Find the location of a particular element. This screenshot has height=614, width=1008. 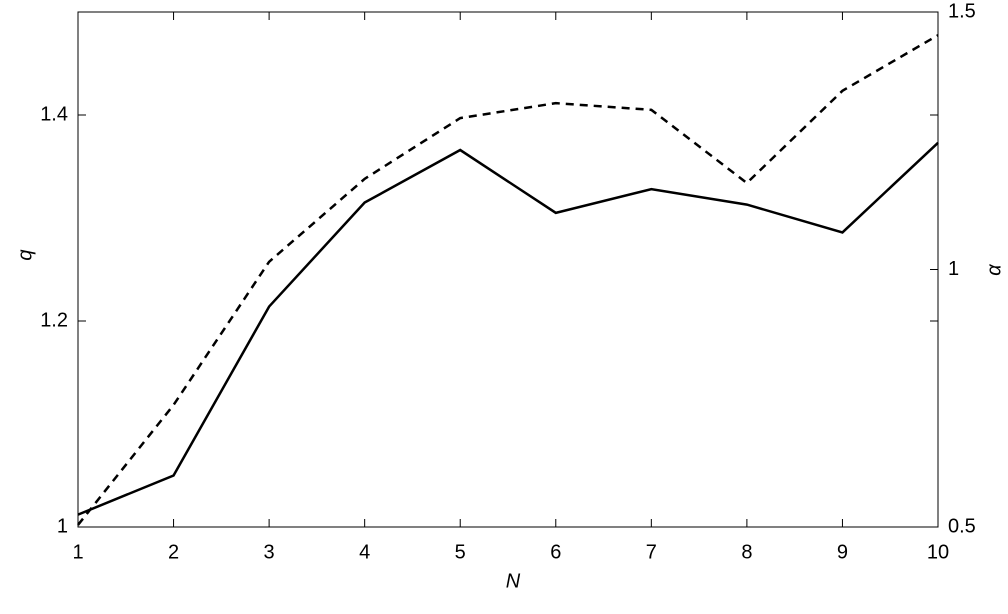

x-tick-label: 8 is located at coordinates (746, 552).